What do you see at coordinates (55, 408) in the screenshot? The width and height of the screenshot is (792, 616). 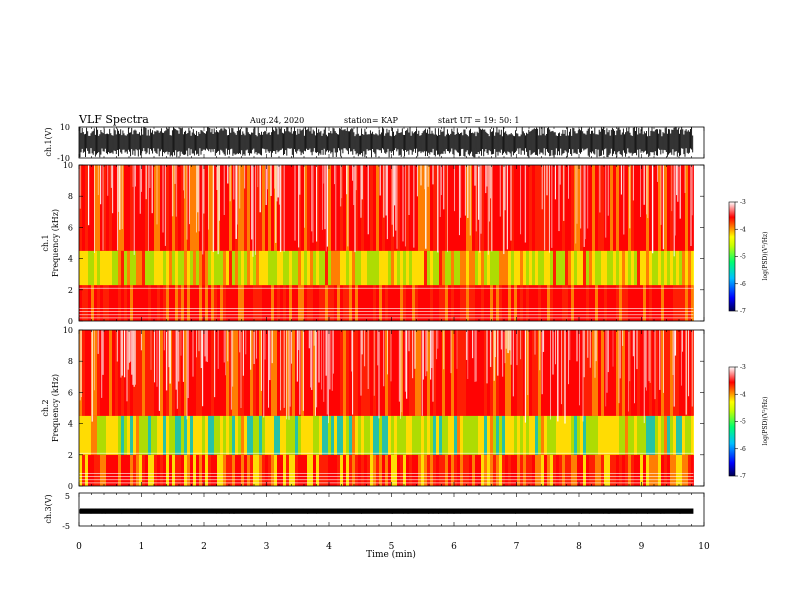 I see `ch2-spectrogram-ylabel: Frequency (kHz)` at bounding box center [55, 408].